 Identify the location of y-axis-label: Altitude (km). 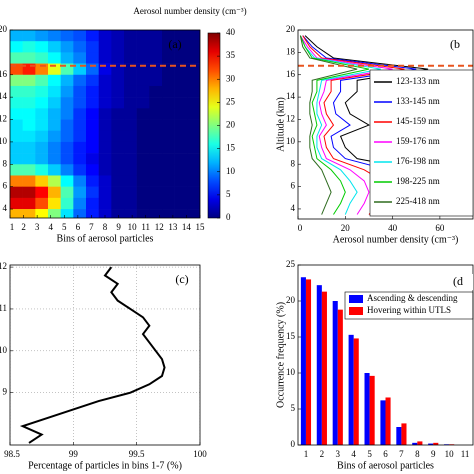
(280, 124).